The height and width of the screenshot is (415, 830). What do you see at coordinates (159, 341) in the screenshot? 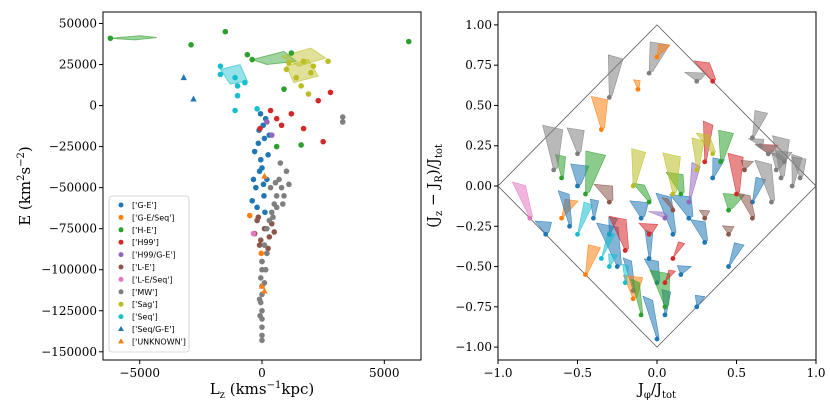
I see `legend-label-unknown: ['UNKNOWN']` at bounding box center [159, 341].